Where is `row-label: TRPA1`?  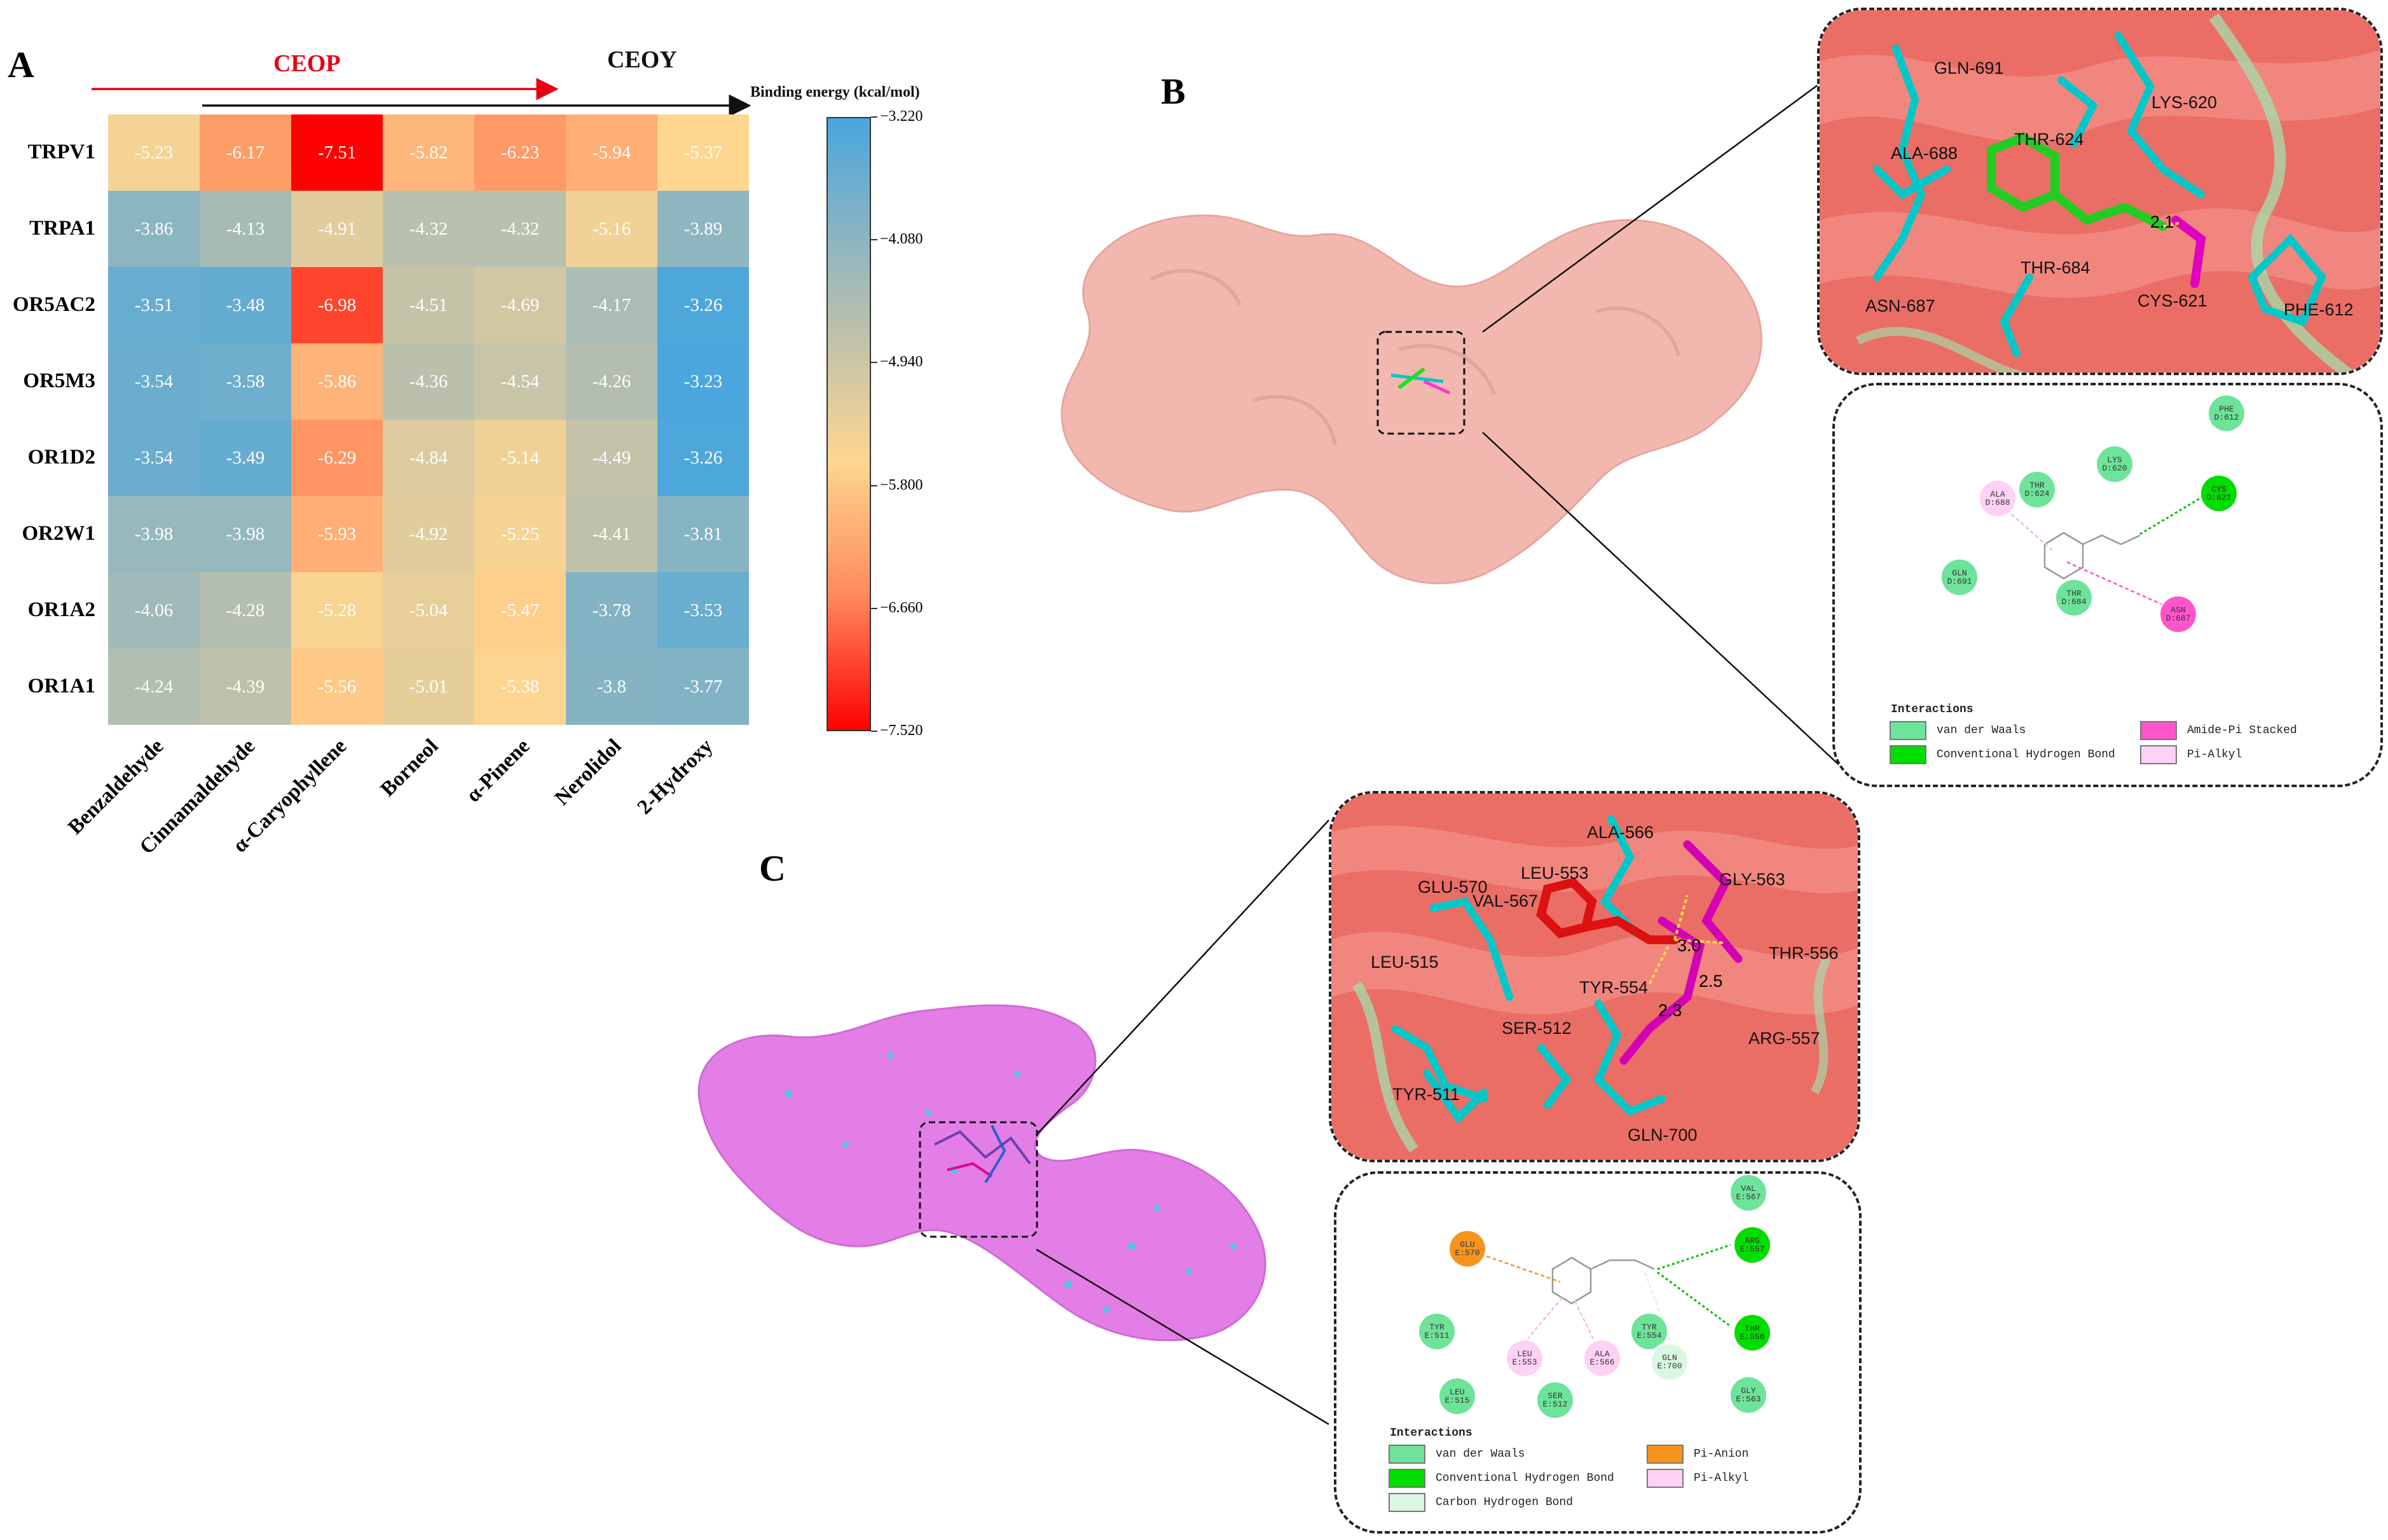 row-label: TRPA1 is located at coordinates (62, 228).